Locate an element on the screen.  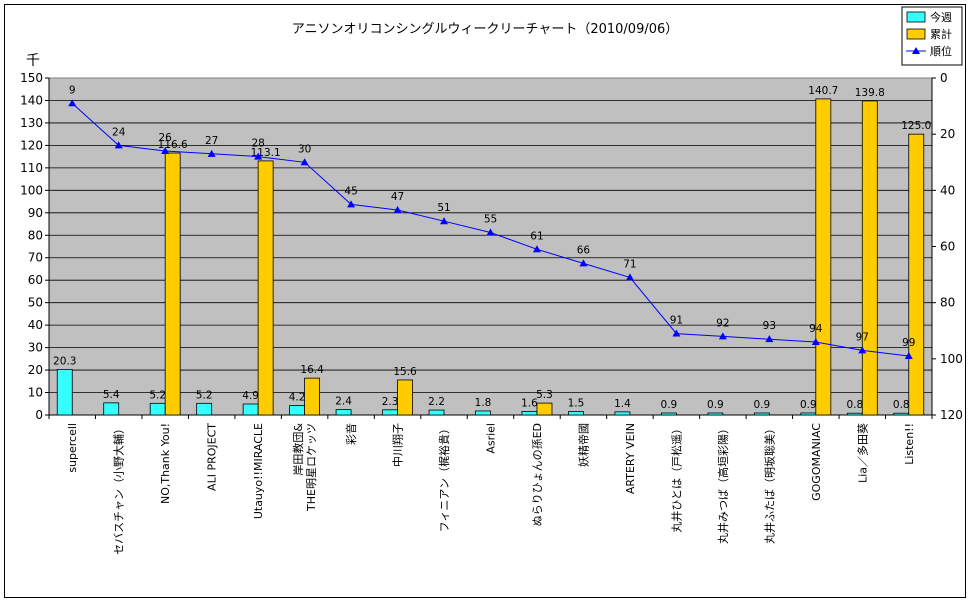
y-tick-label: 30 is located at coordinates (35, 348).